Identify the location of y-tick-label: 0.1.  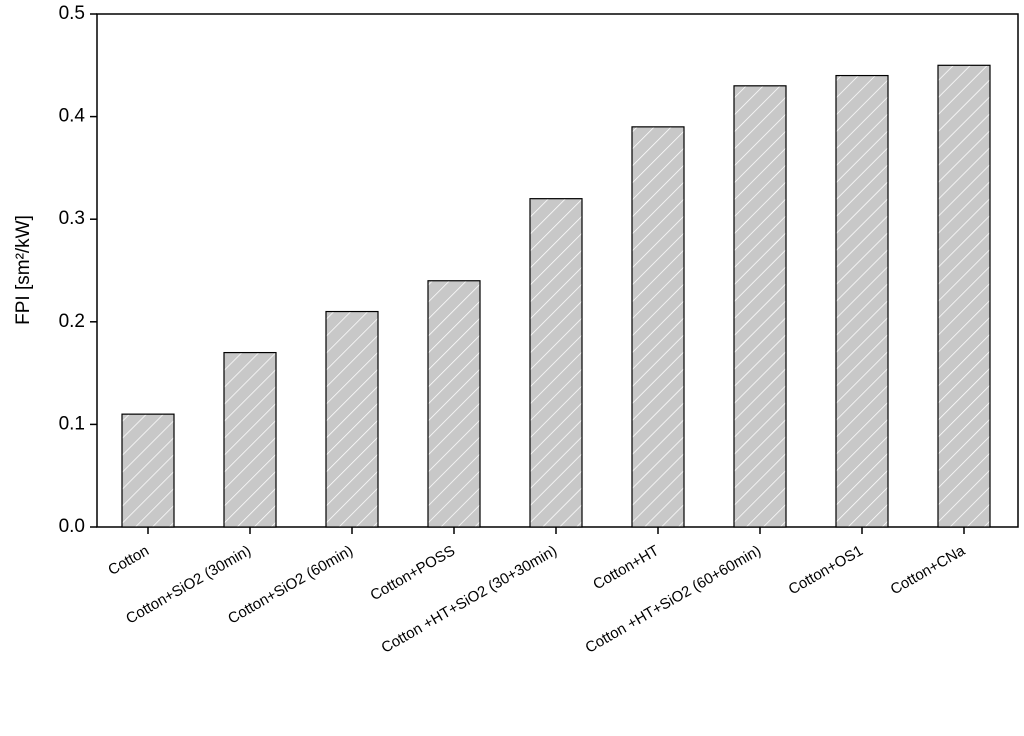
(72, 423).